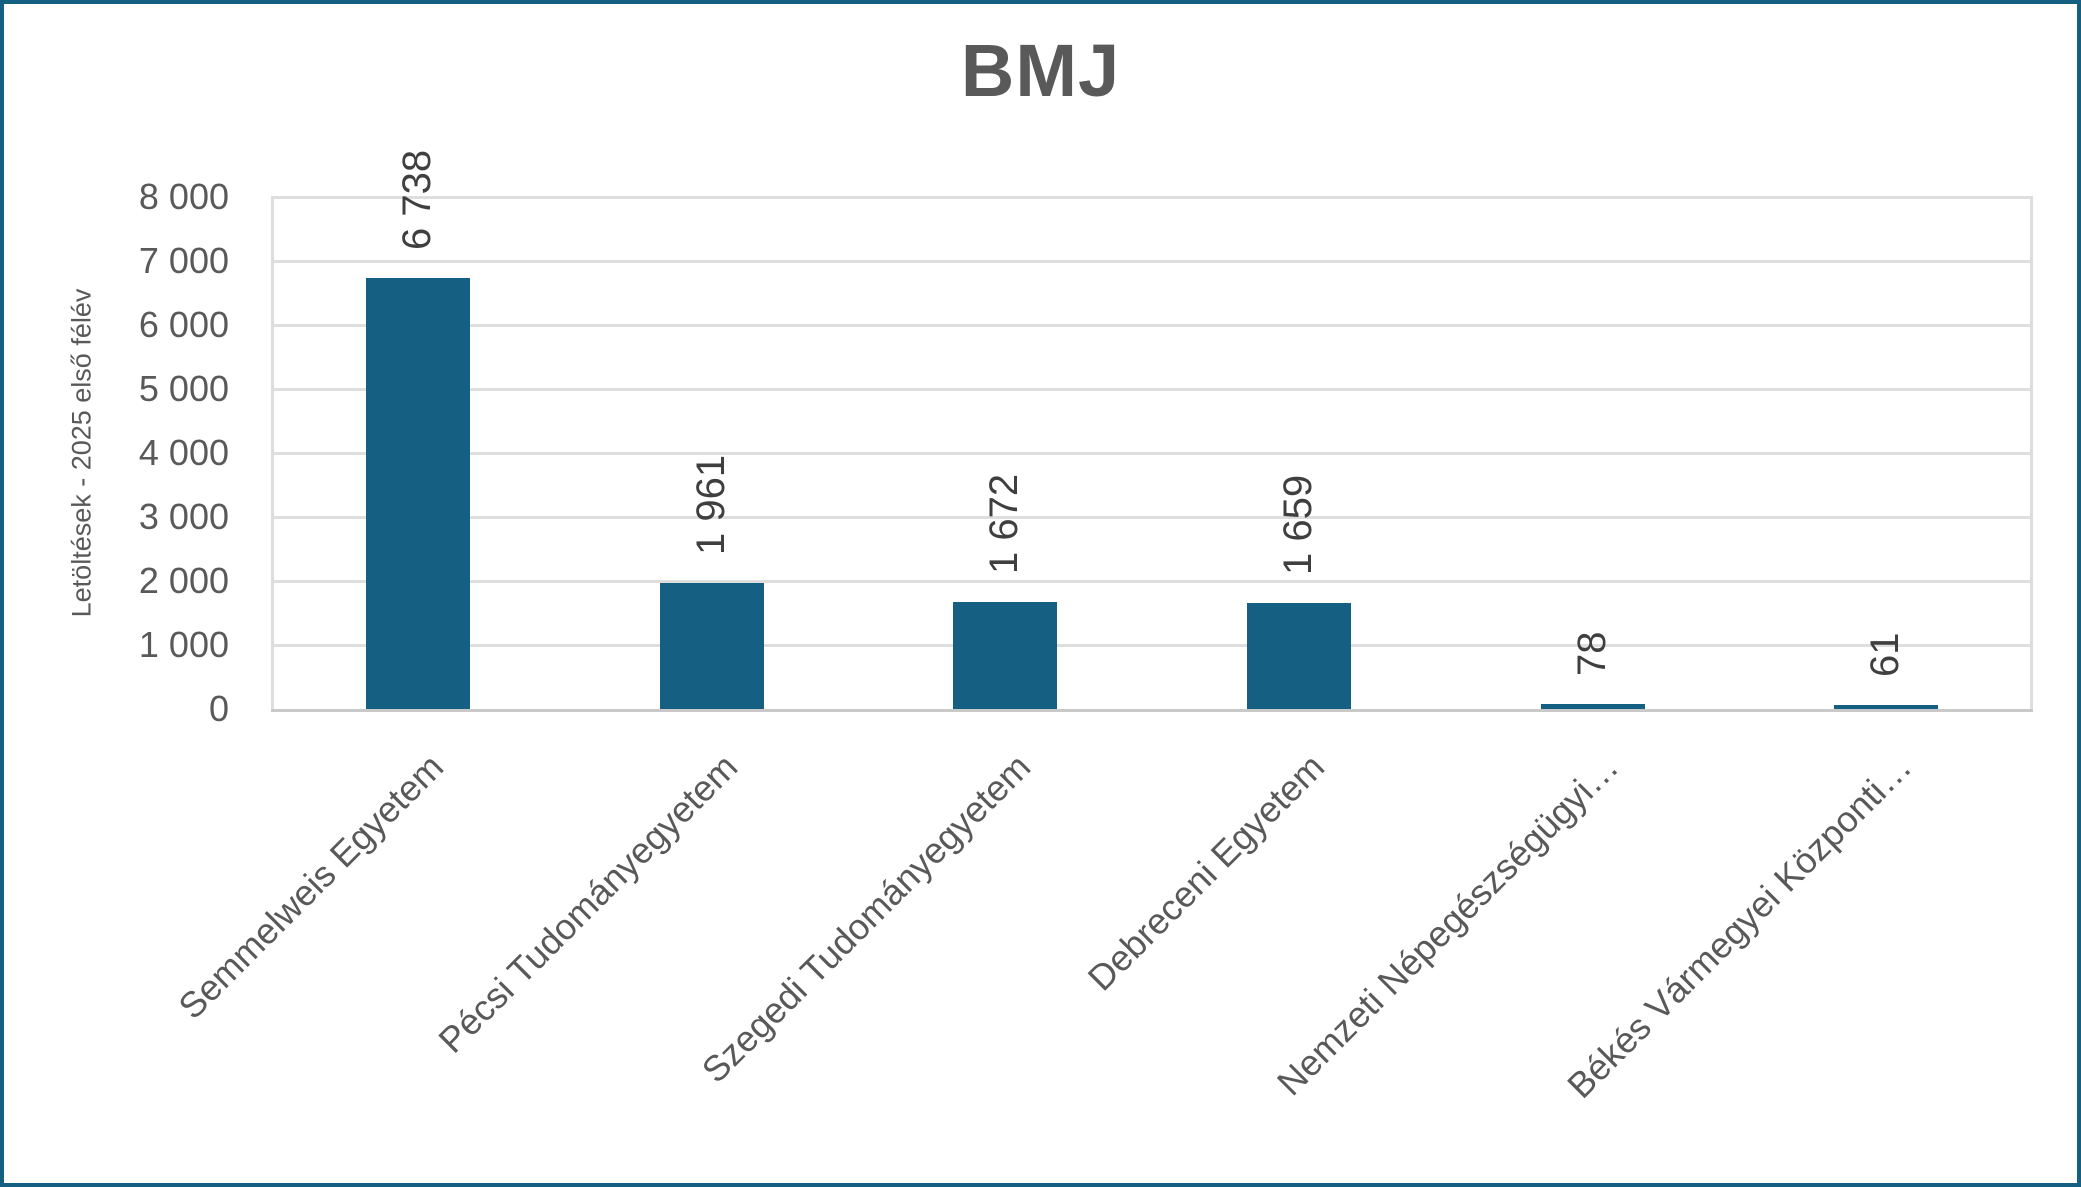 This screenshot has width=2081, height=1187. I want to click on y-tick-label: 5 000, so click(183, 388).